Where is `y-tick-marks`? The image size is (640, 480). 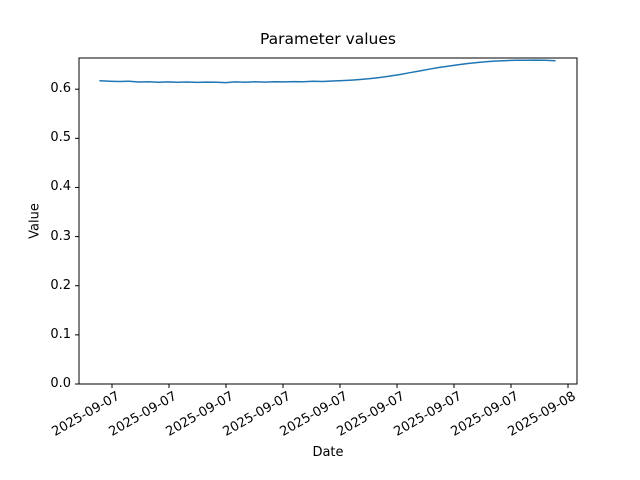 y-tick-marks is located at coordinates (77, 236).